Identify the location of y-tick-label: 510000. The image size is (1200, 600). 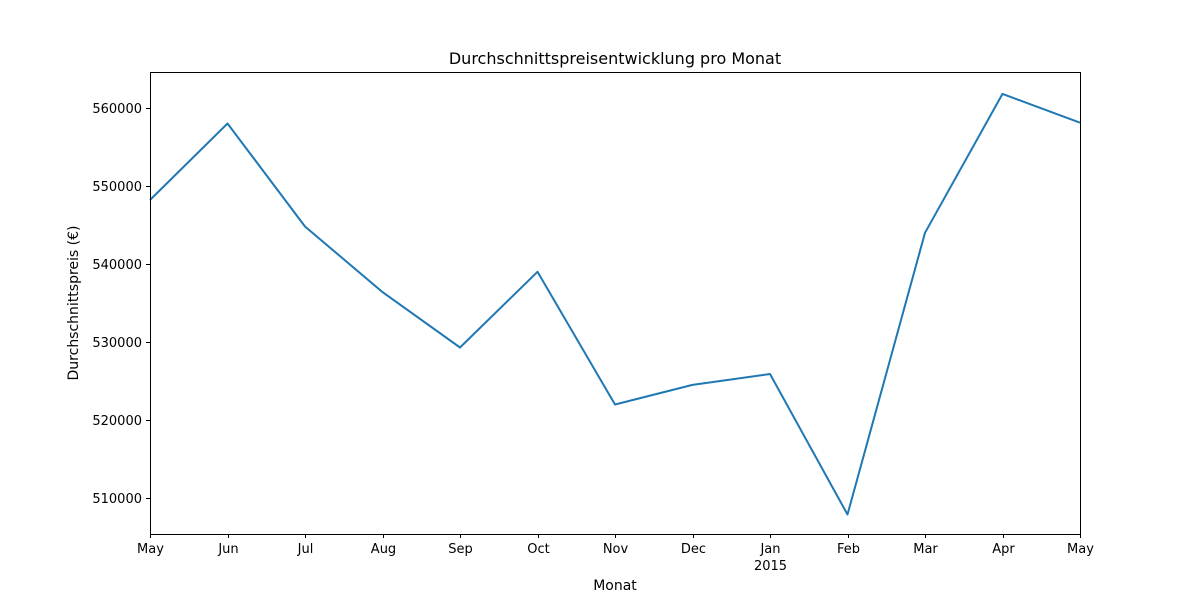
(117, 499).